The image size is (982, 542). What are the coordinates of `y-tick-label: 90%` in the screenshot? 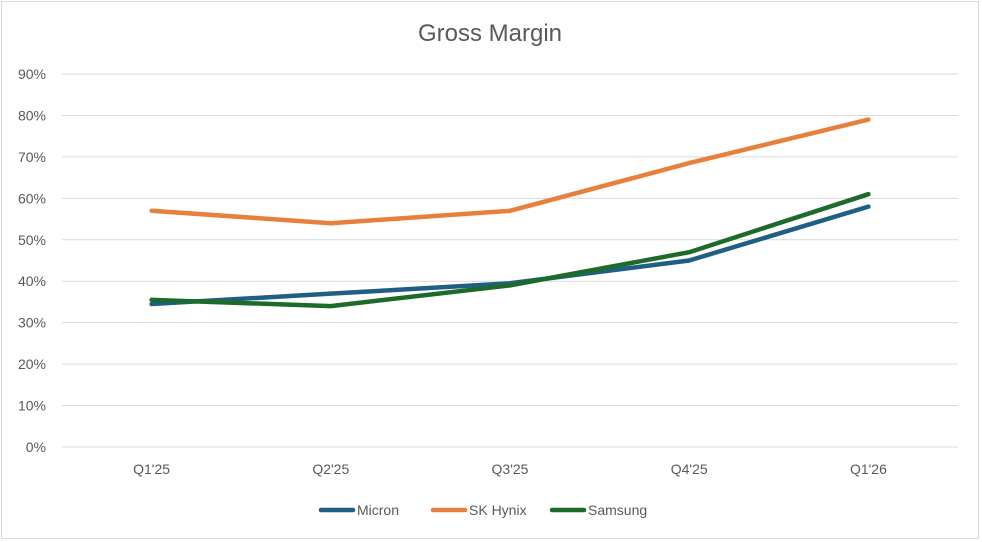 It's located at (32, 74).